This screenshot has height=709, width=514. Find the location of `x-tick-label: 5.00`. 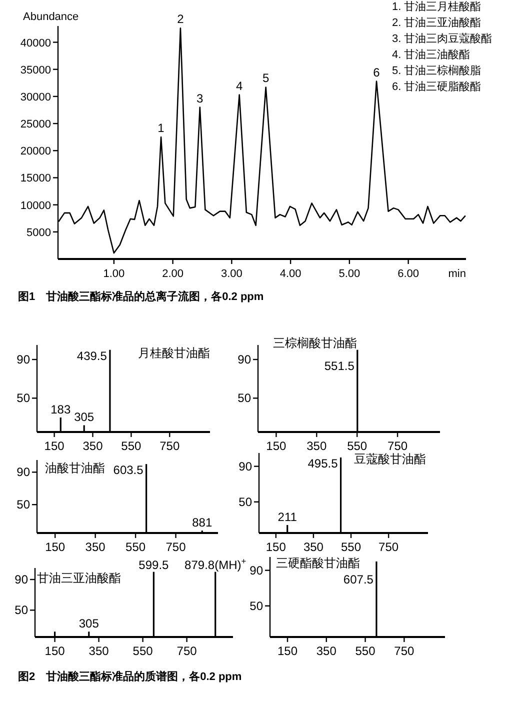

x-tick-label: 5.00 is located at coordinates (349, 274).